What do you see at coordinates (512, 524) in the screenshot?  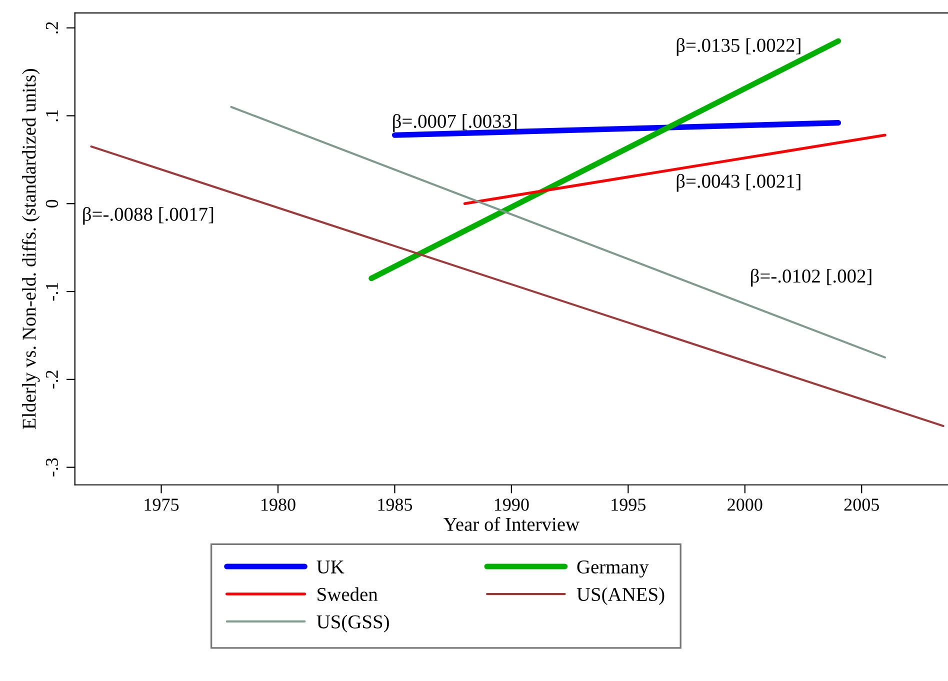 I see `x-axis-title: Year of Interview` at bounding box center [512, 524].